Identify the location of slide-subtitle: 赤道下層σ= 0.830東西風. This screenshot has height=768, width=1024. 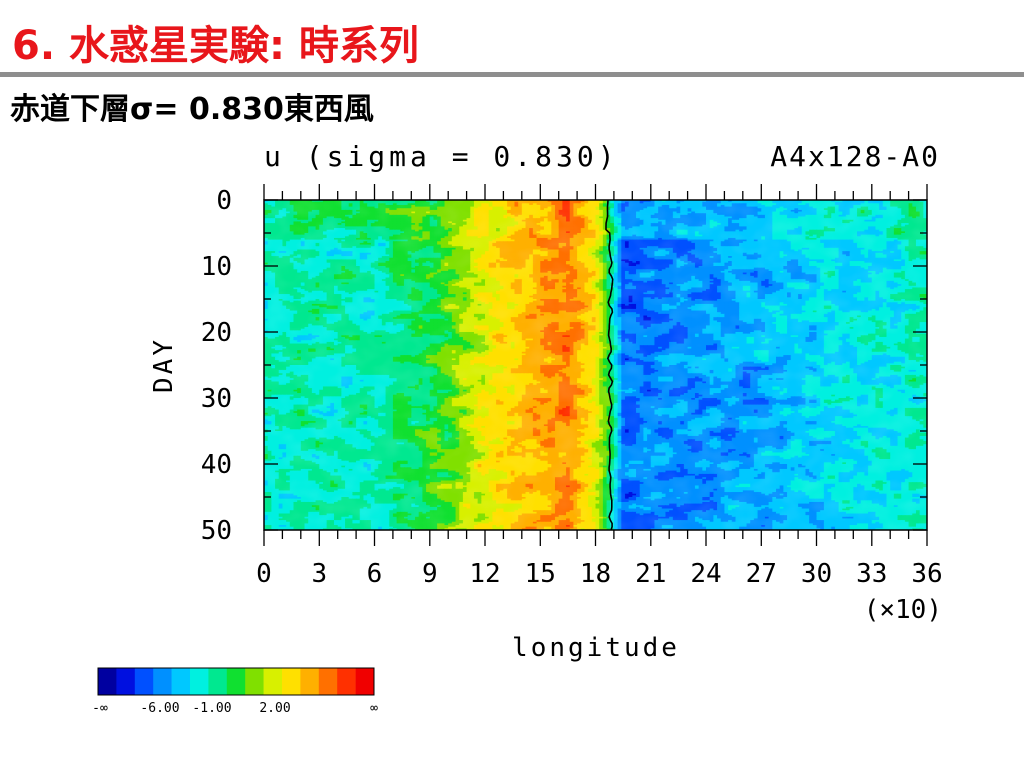
(192, 110).